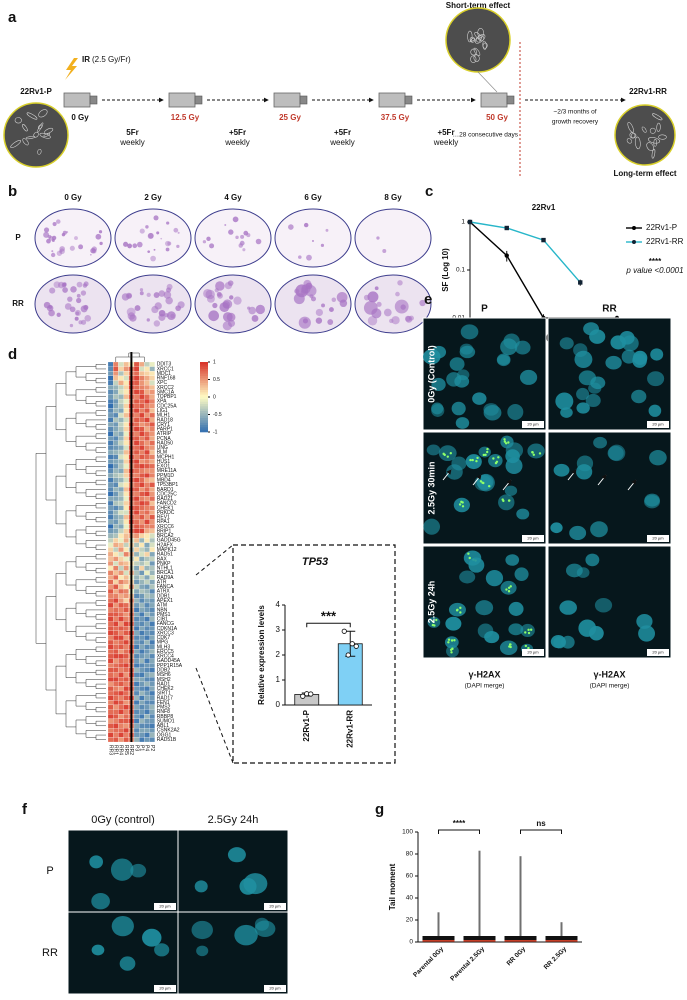 The width and height of the screenshot is (687, 1000). Describe the element at coordinates (313, 238) in the screenshot. I see `plate` at that location.